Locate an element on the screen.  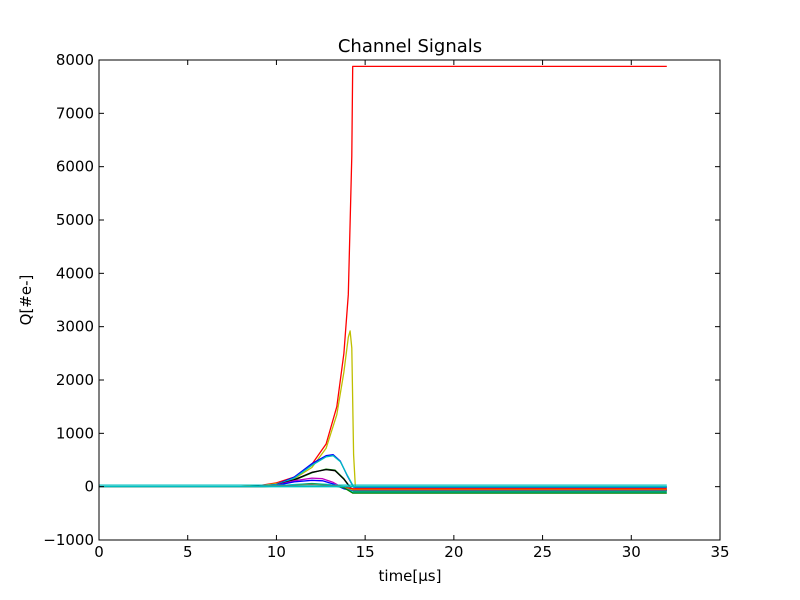
y-tick-label: 7000 is located at coordinates (75, 113).